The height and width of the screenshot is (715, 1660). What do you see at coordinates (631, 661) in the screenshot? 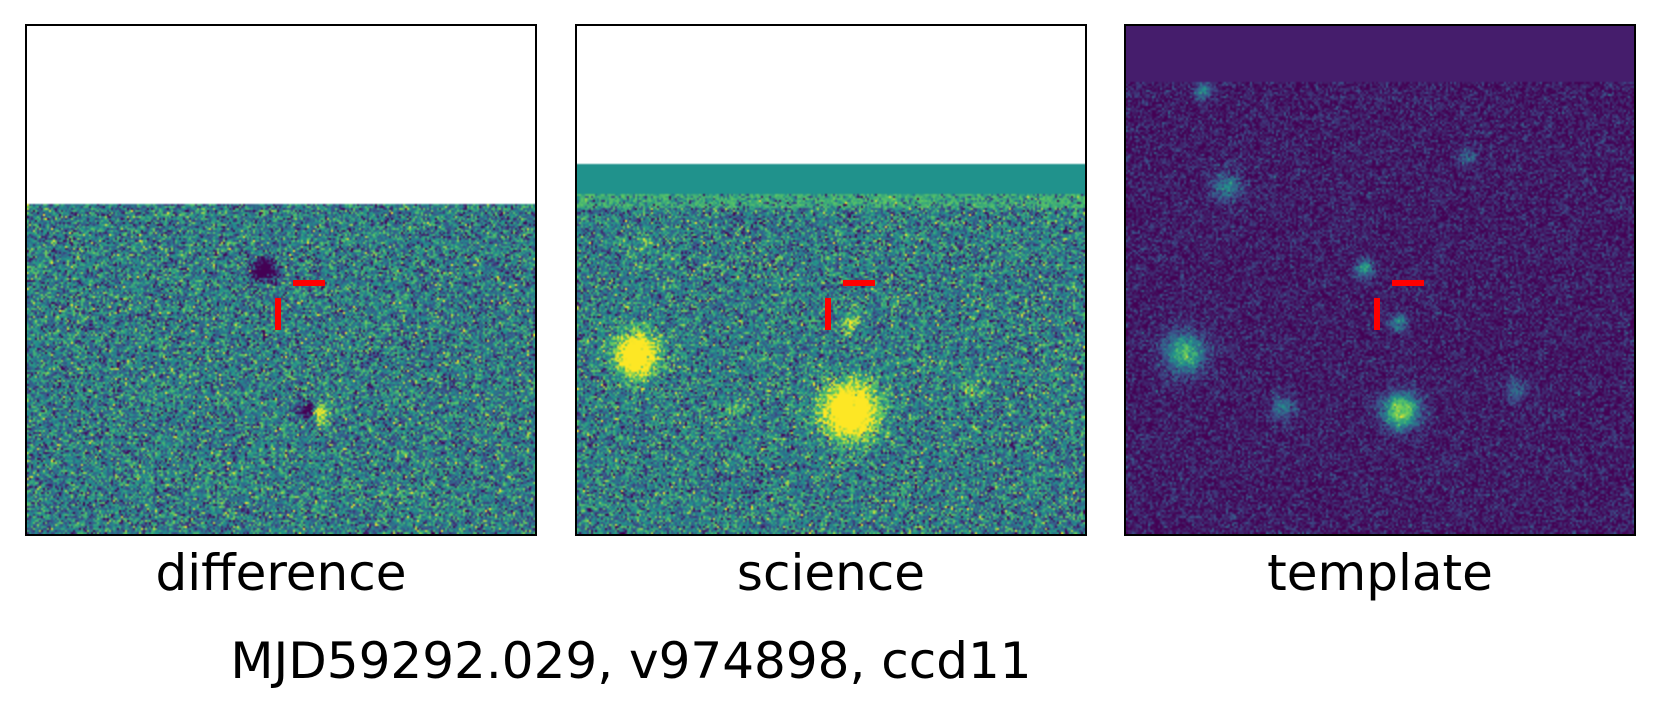
I see `observation-info: MJD59292.029, v974898, ccd11` at bounding box center [631, 661].